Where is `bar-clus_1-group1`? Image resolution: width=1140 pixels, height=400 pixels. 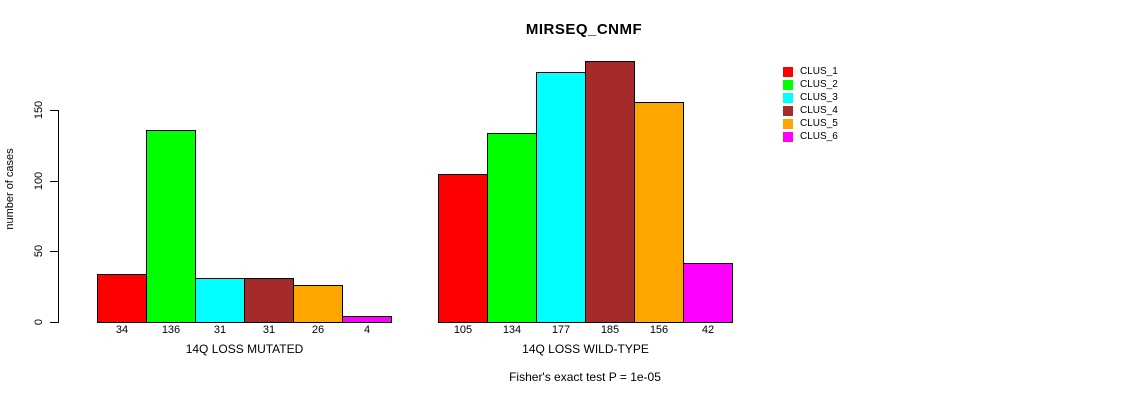 bar-clus_1-group1 is located at coordinates (122, 298).